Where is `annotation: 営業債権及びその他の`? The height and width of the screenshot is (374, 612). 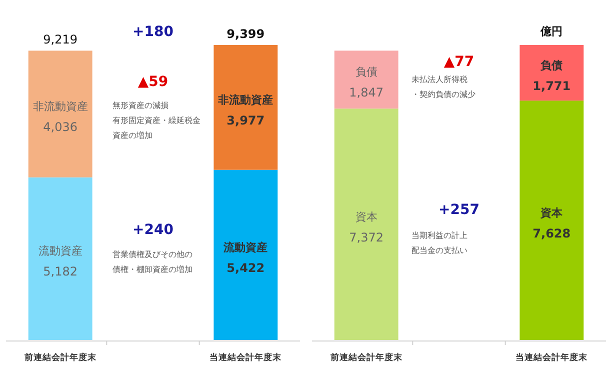 annotation: 営業債権及びその他の is located at coordinates (152, 254).